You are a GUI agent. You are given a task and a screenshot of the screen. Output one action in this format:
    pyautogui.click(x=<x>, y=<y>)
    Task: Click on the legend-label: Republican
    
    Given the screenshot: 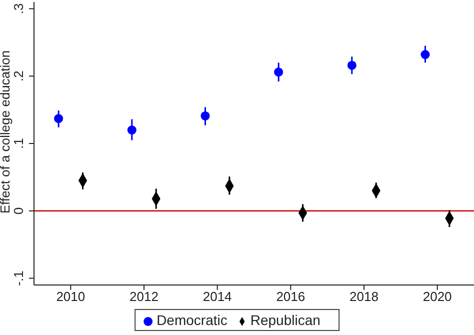 What is the action you would take?
    pyautogui.click(x=285, y=320)
    